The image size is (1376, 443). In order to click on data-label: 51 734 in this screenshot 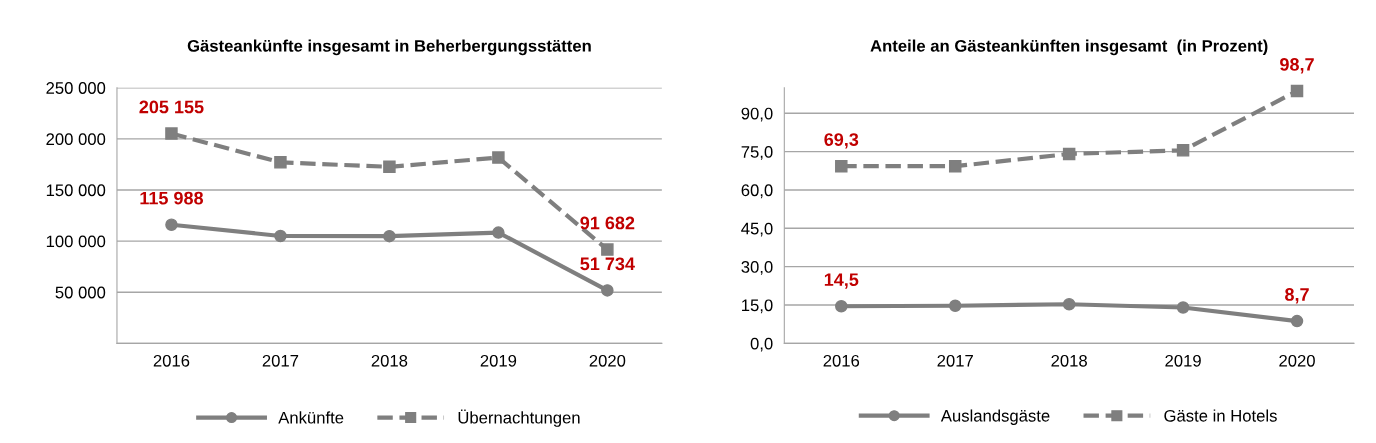, I will do `click(607, 264)`.